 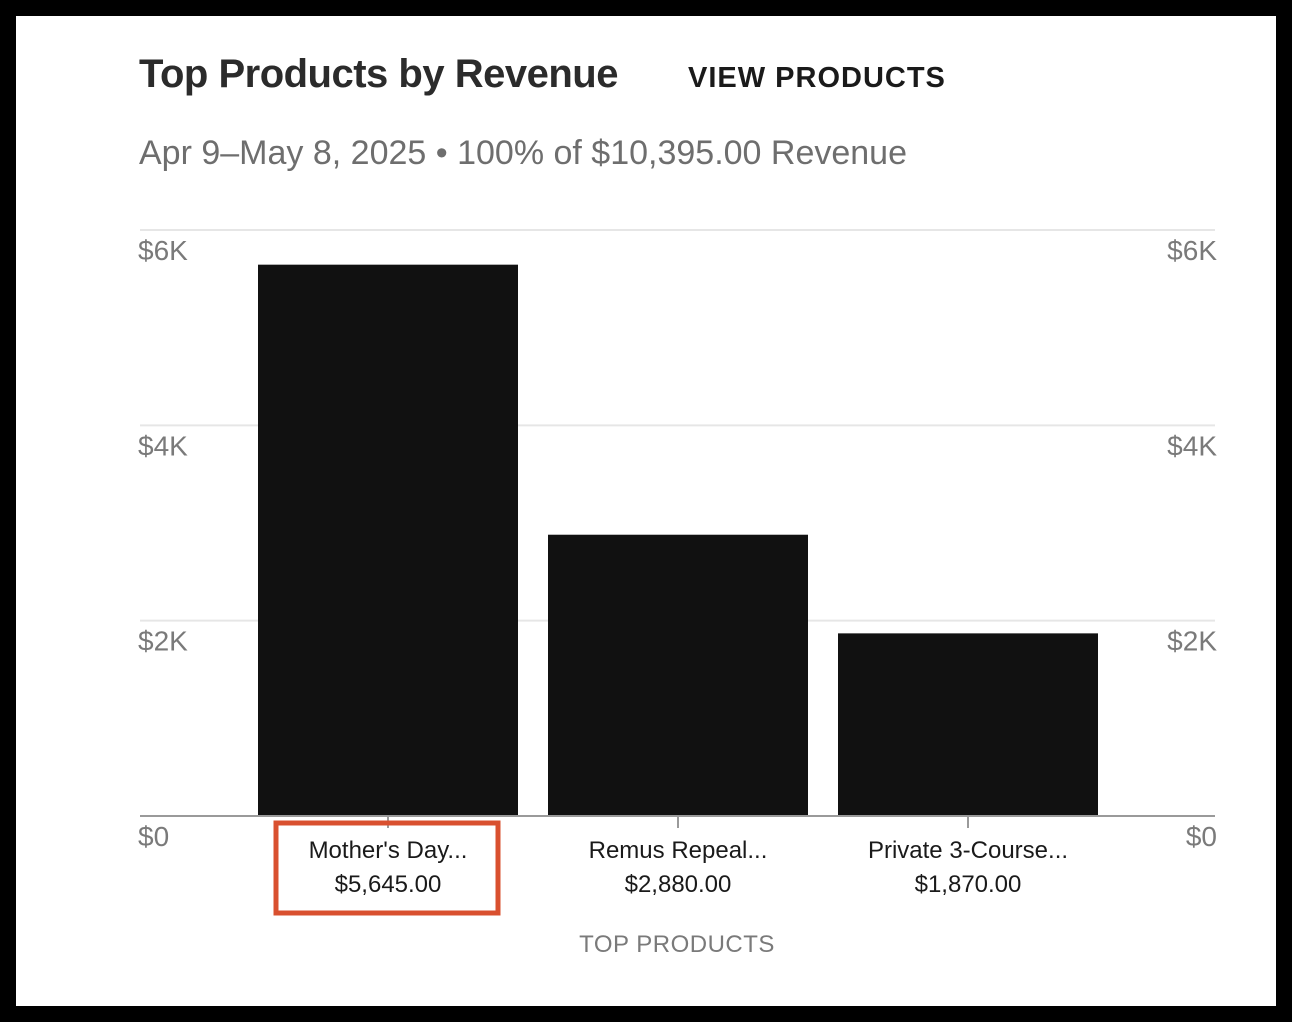 I want to click on category-value-label: $5,645.00, so click(x=388, y=884).